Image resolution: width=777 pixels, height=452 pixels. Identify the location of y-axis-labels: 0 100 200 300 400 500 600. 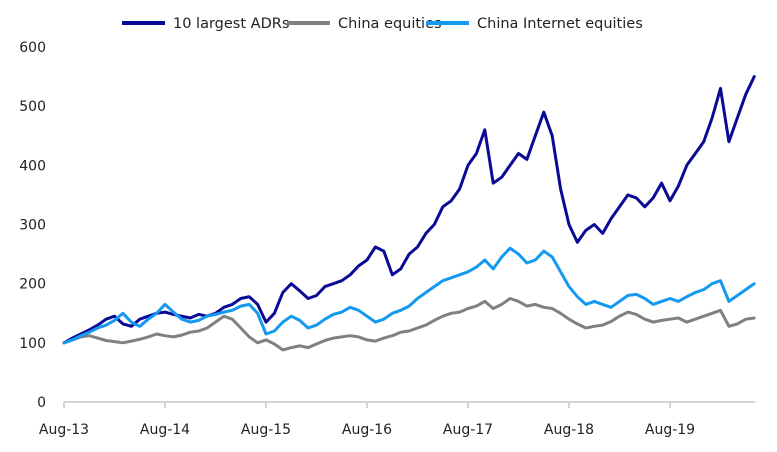
(32, 225).